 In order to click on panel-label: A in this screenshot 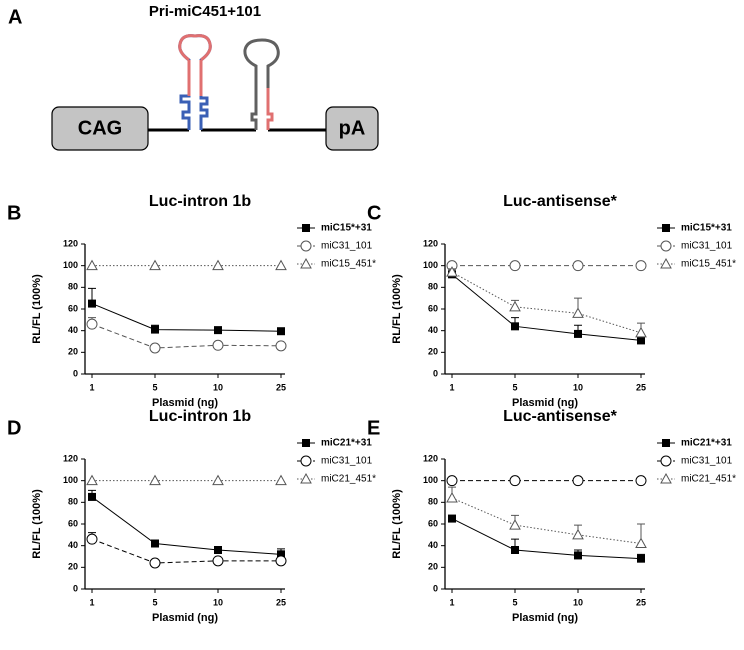, I will do `click(15, 17)`.